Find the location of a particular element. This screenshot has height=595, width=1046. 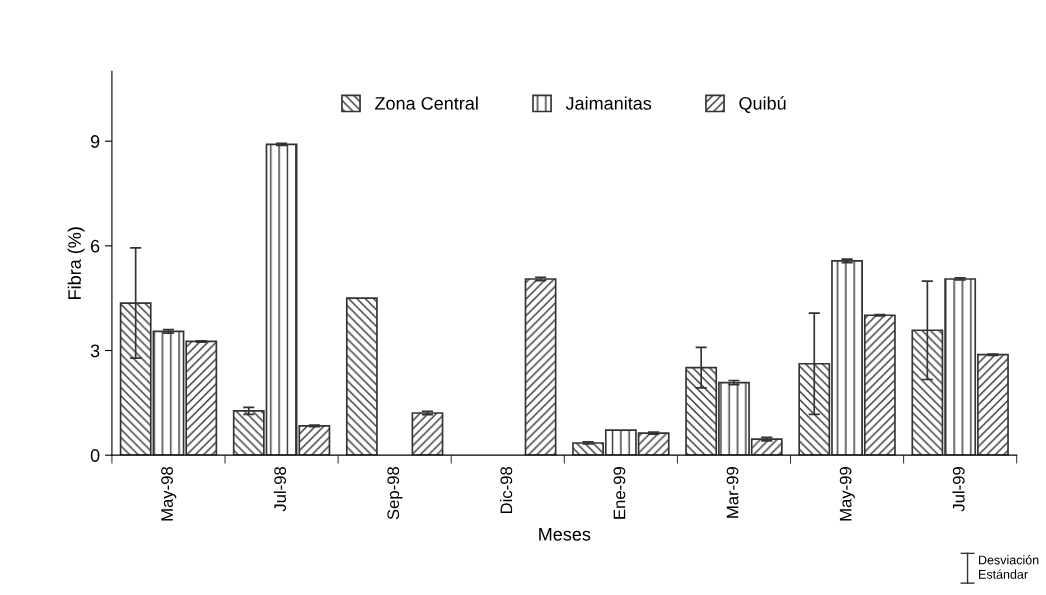

legend-label: Zona Central is located at coordinates (426, 103).